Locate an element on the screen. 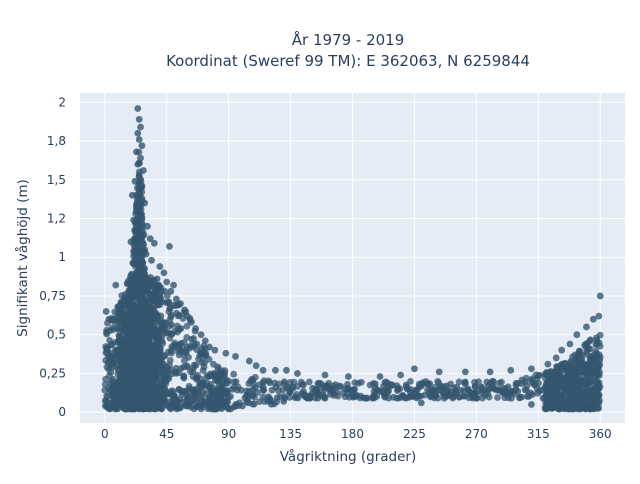 The width and height of the screenshot is (640, 484). y-tick-label: 1 is located at coordinates (62, 257).